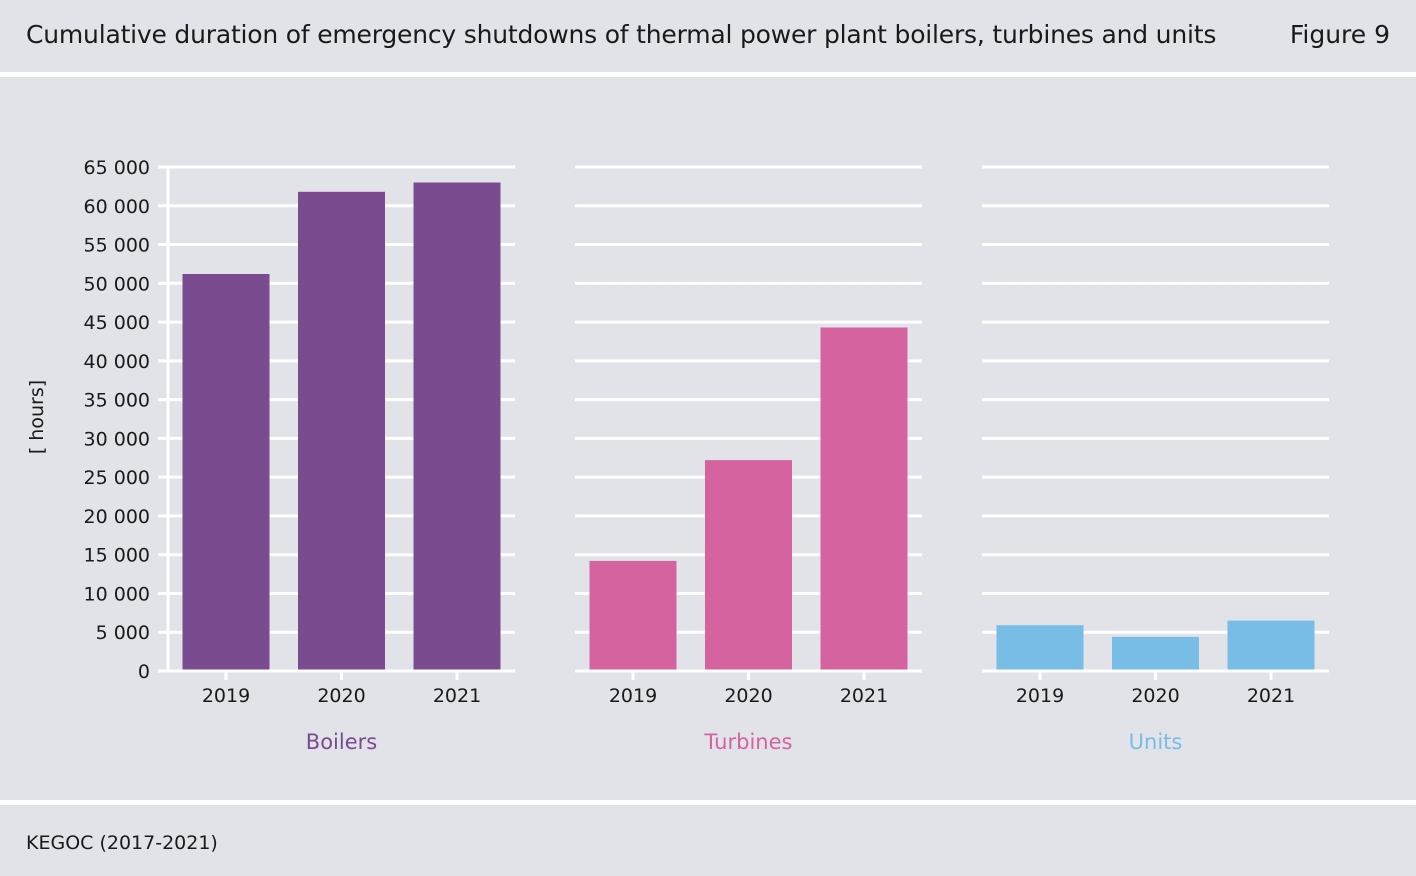 The width and height of the screenshot is (1416, 876). I want to click on bar-units-2019, so click(1040, 648).